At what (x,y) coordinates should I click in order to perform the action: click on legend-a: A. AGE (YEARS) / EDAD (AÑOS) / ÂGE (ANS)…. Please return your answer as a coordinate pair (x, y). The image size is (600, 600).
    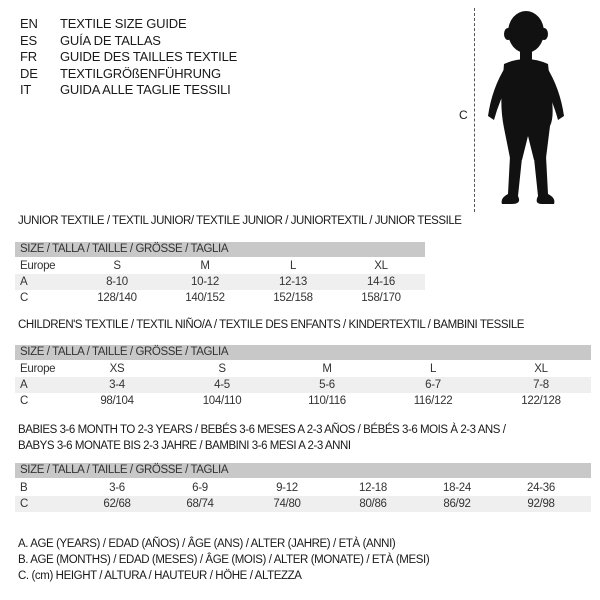
    Looking at the image, I should click on (207, 544).